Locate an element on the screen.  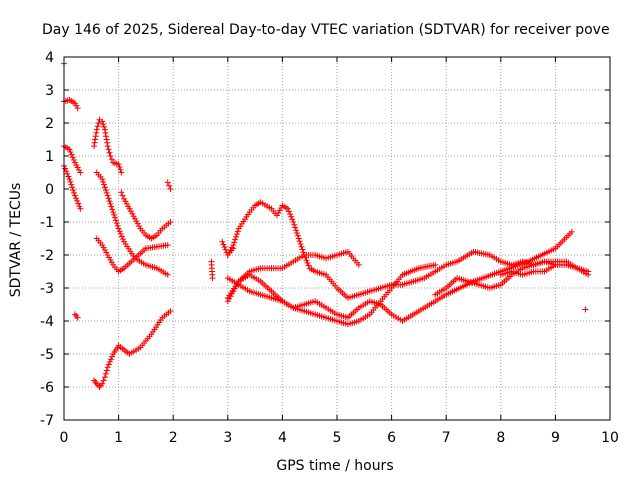
x-tick-label: 6 is located at coordinates (391, 438).